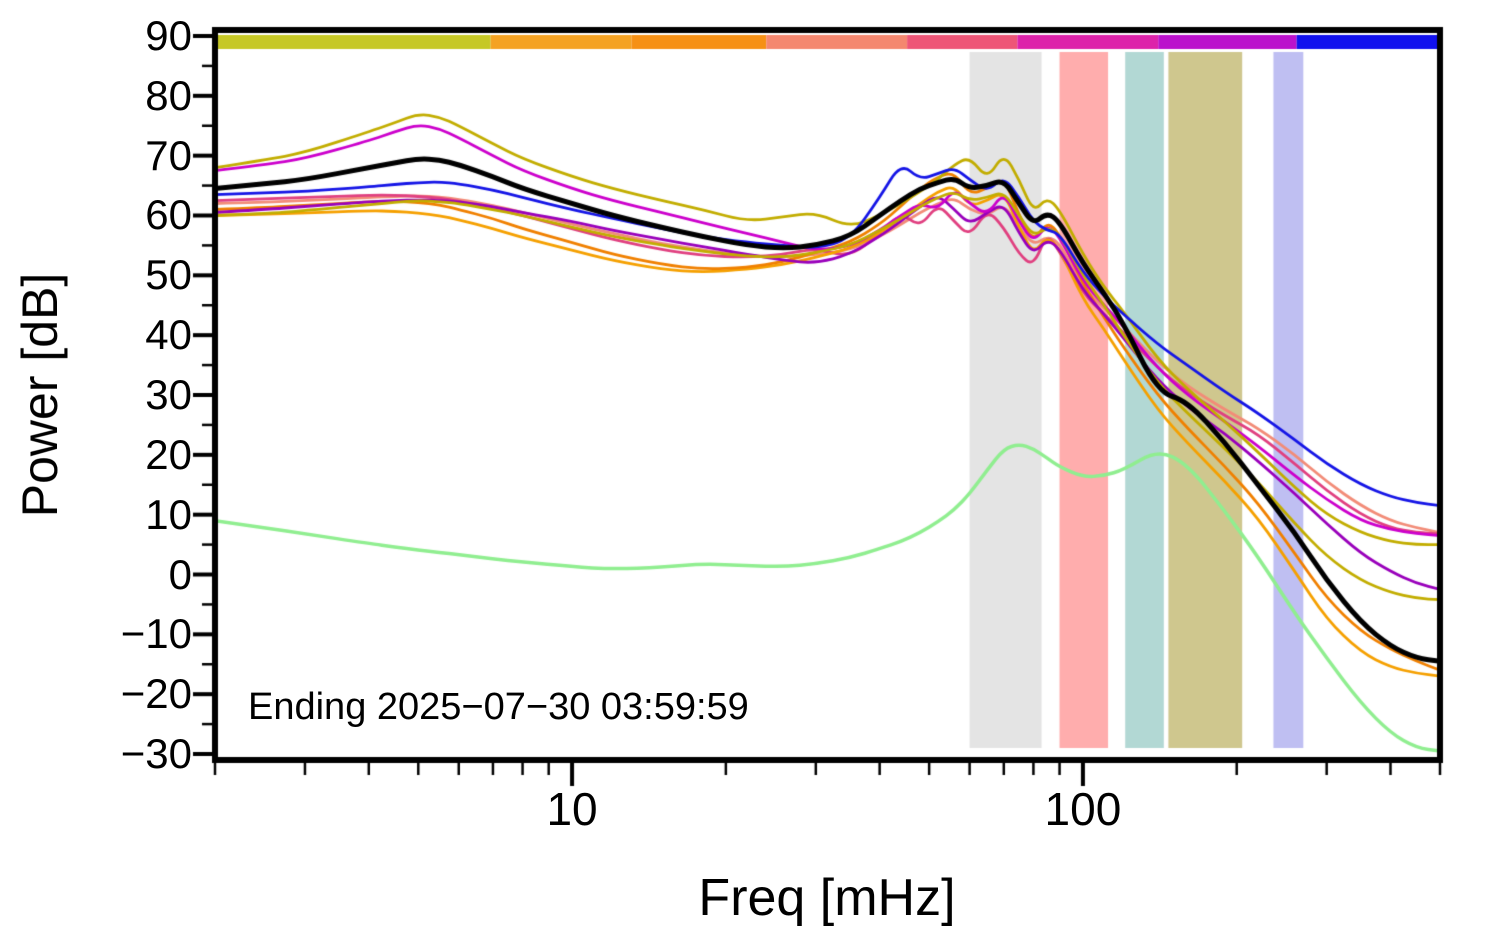 The width and height of the screenshot is (1494, 952). I want to click on y-tick-label: 70, so click(168, 155).